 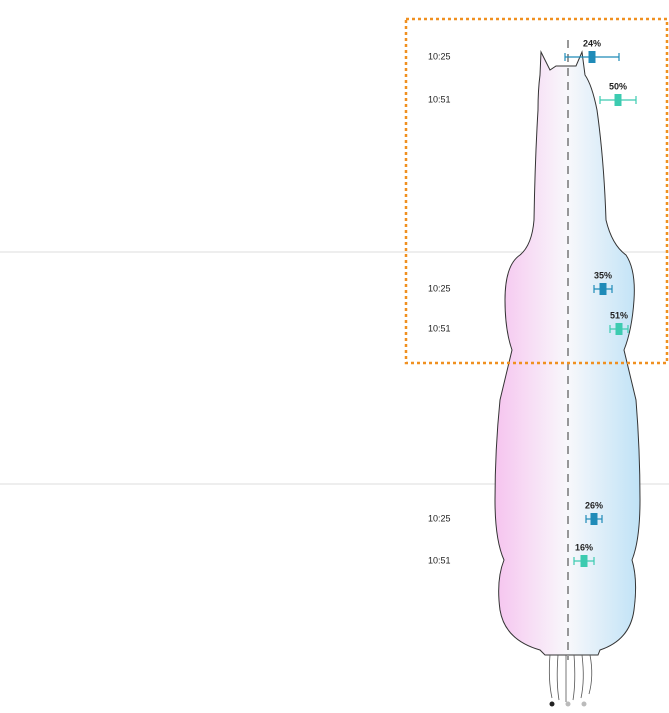 What do you see at coordinates (618, 86) in the screenshot?
I see `value-label: 50%` at bounding box center [618, 86].